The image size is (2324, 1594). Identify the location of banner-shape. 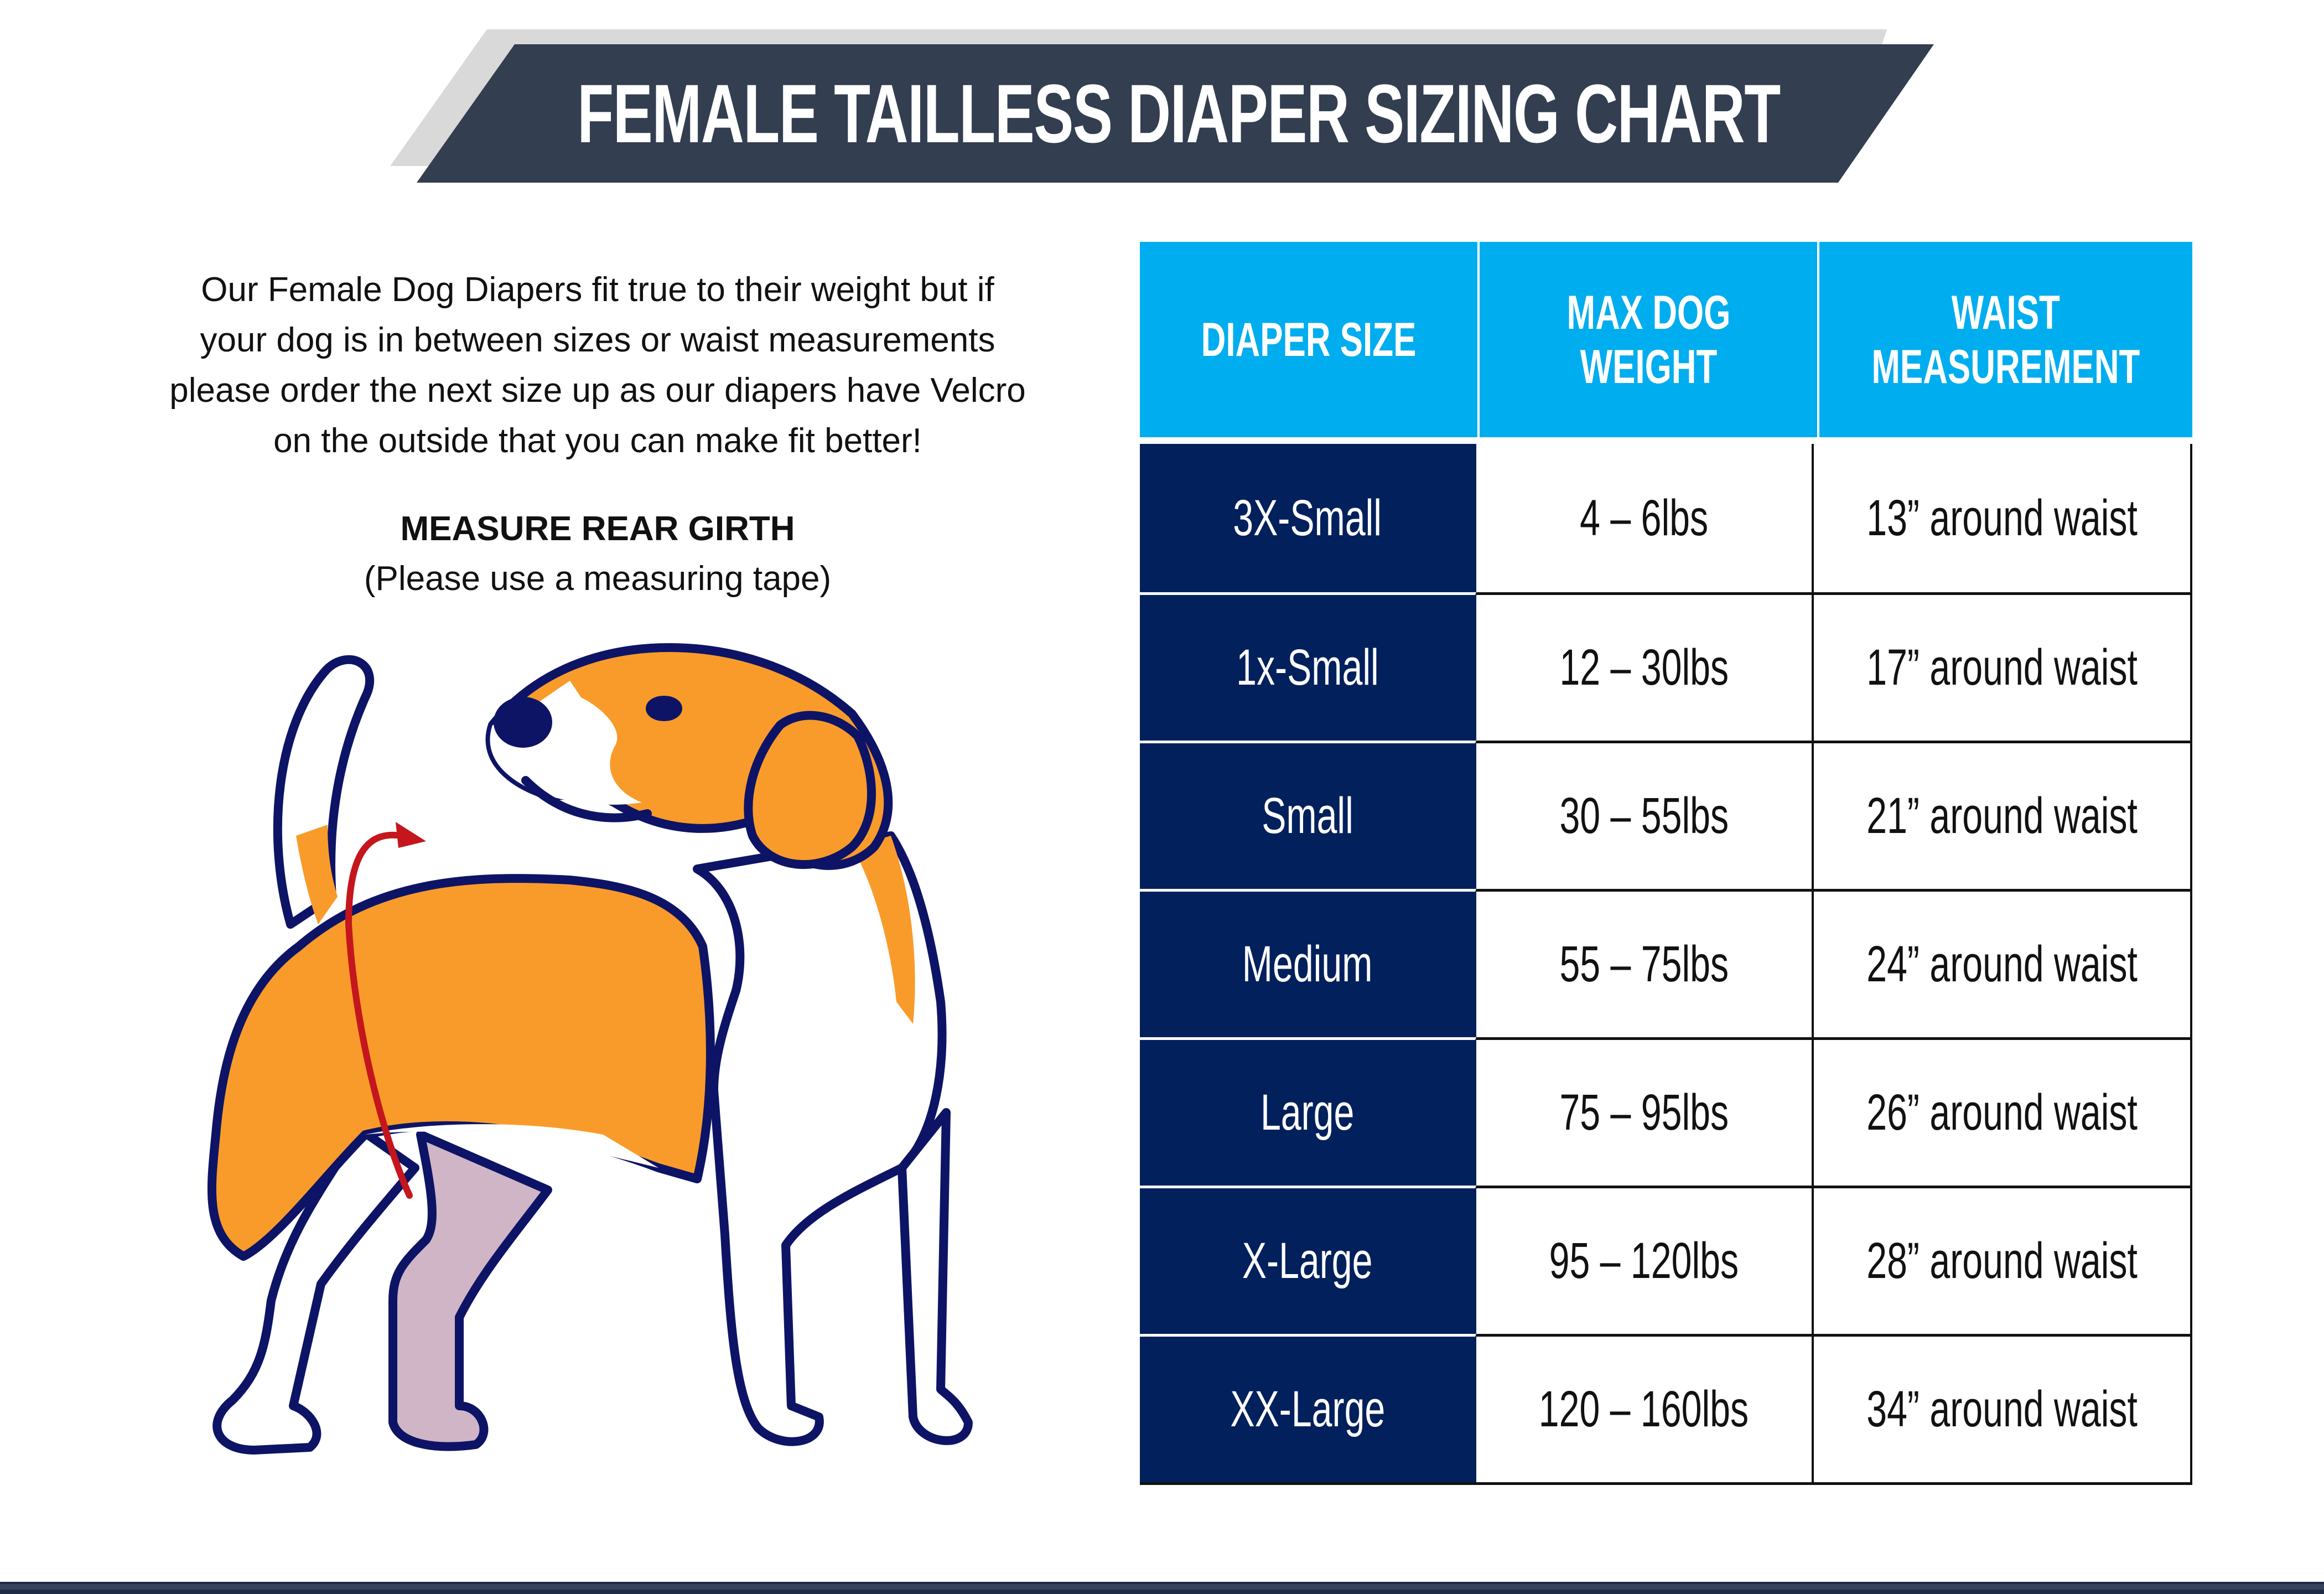
(1162, 106).